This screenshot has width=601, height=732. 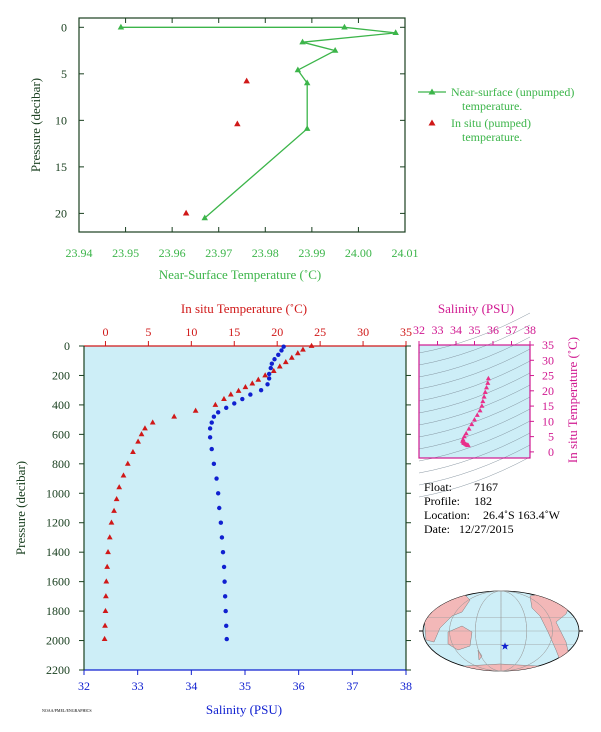 I want to click on near-surface-x-tick-label: 24.00, so click(x=358, y=253).